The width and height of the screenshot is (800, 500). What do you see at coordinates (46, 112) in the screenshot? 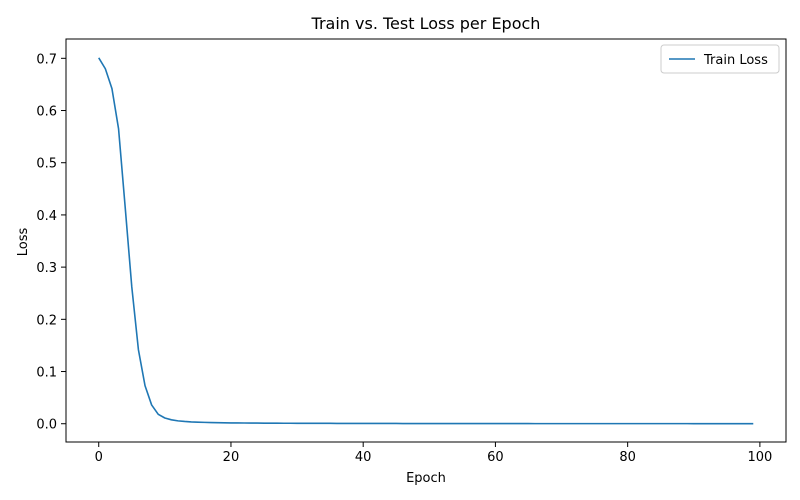
I see `y-tick-label: 0.6` at bounding box center [46, 112].